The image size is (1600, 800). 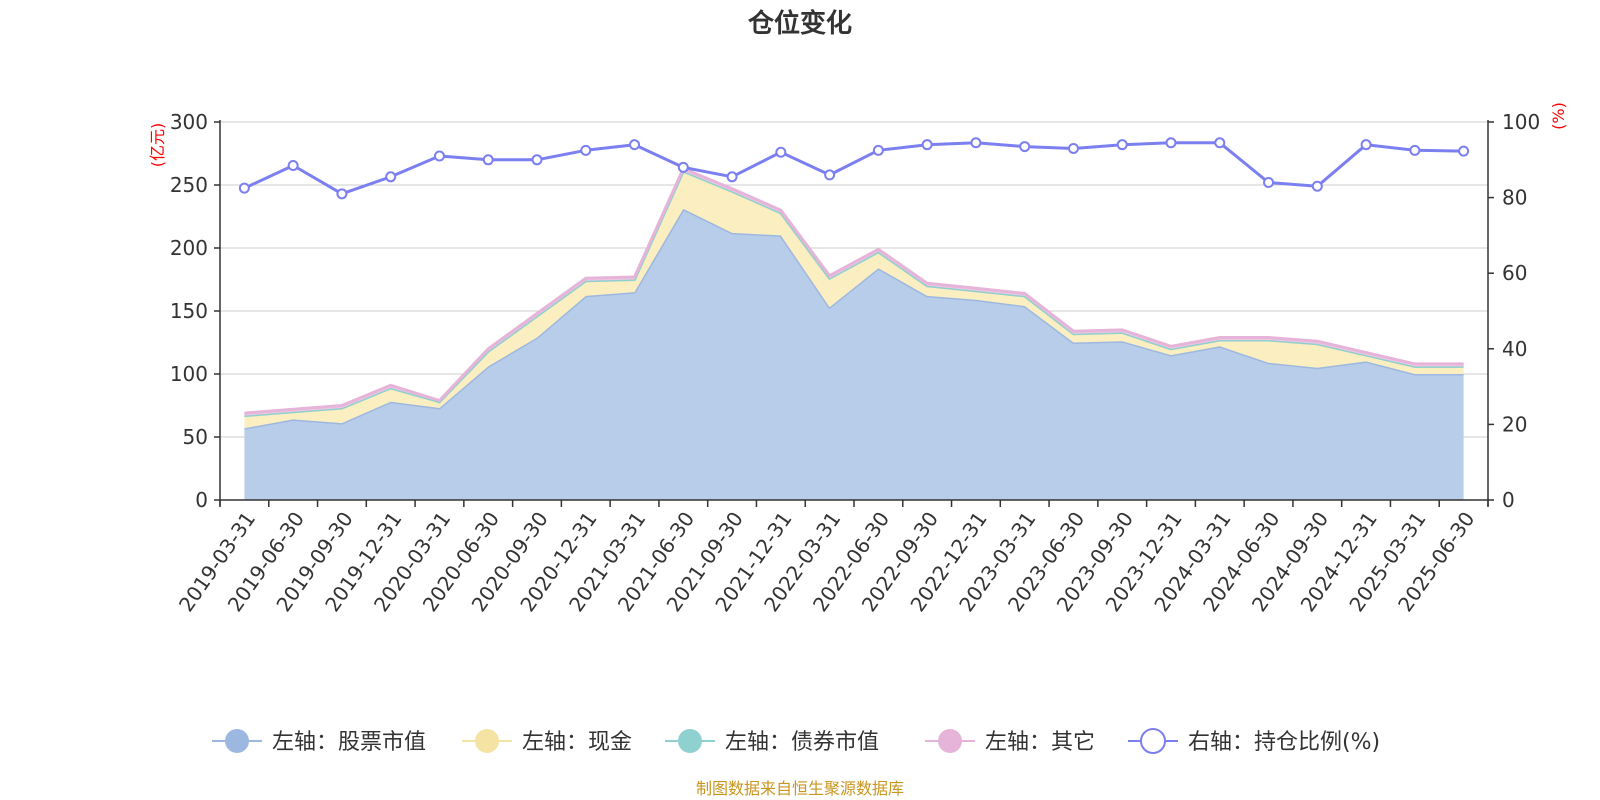 What do you see at coordinates (189, 248) in the screenshot?
I see `left-tick-label: 200` at bounding box center [189, 248].